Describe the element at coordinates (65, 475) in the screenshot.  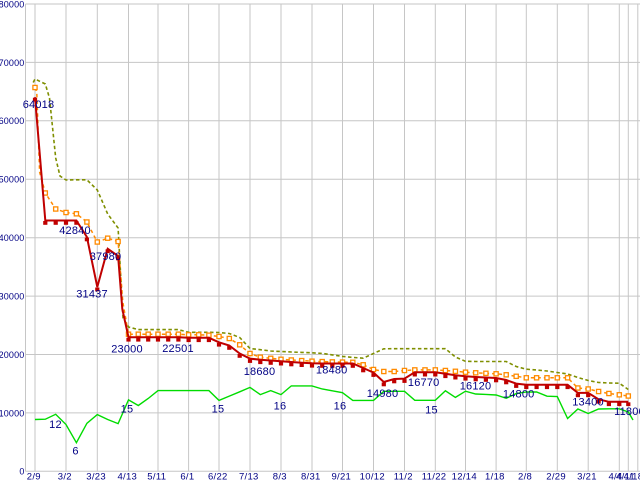
I see `svg-text: 3/2` at that location.